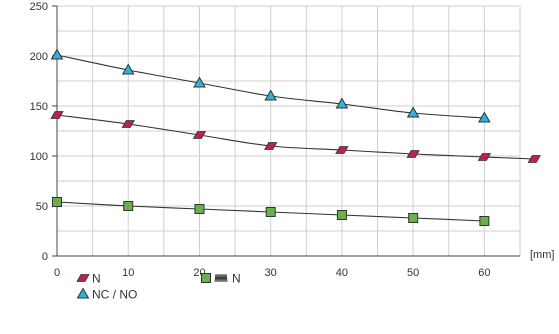  Describe the element at coordinates (484, 273) in the screenshot. I see `x-tick-label: 60` at that location.